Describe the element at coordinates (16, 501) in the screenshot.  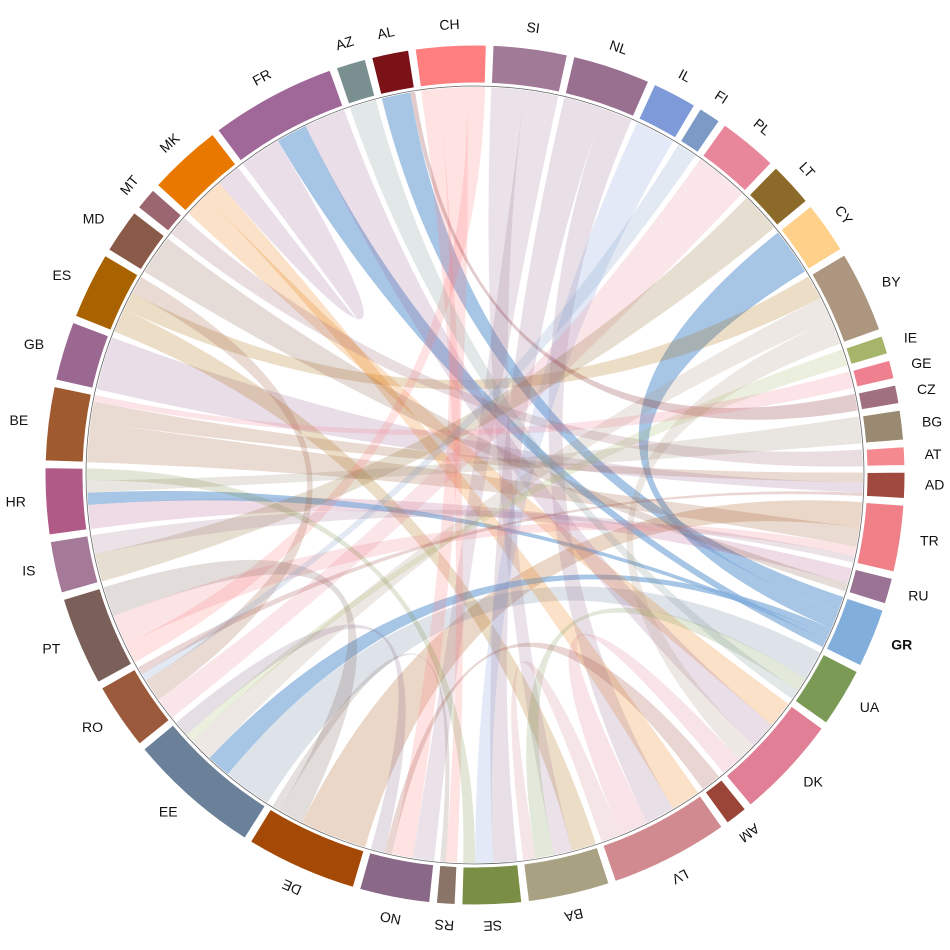
I see `group-label: HR` at that location.